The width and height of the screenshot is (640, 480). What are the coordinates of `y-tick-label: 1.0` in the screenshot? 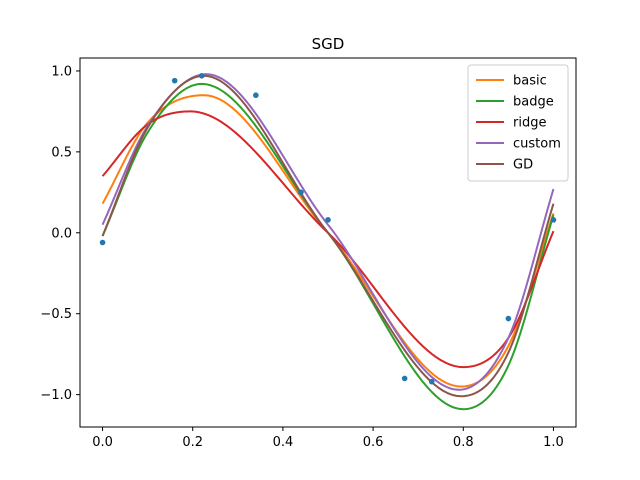 It's located at (61, 71).